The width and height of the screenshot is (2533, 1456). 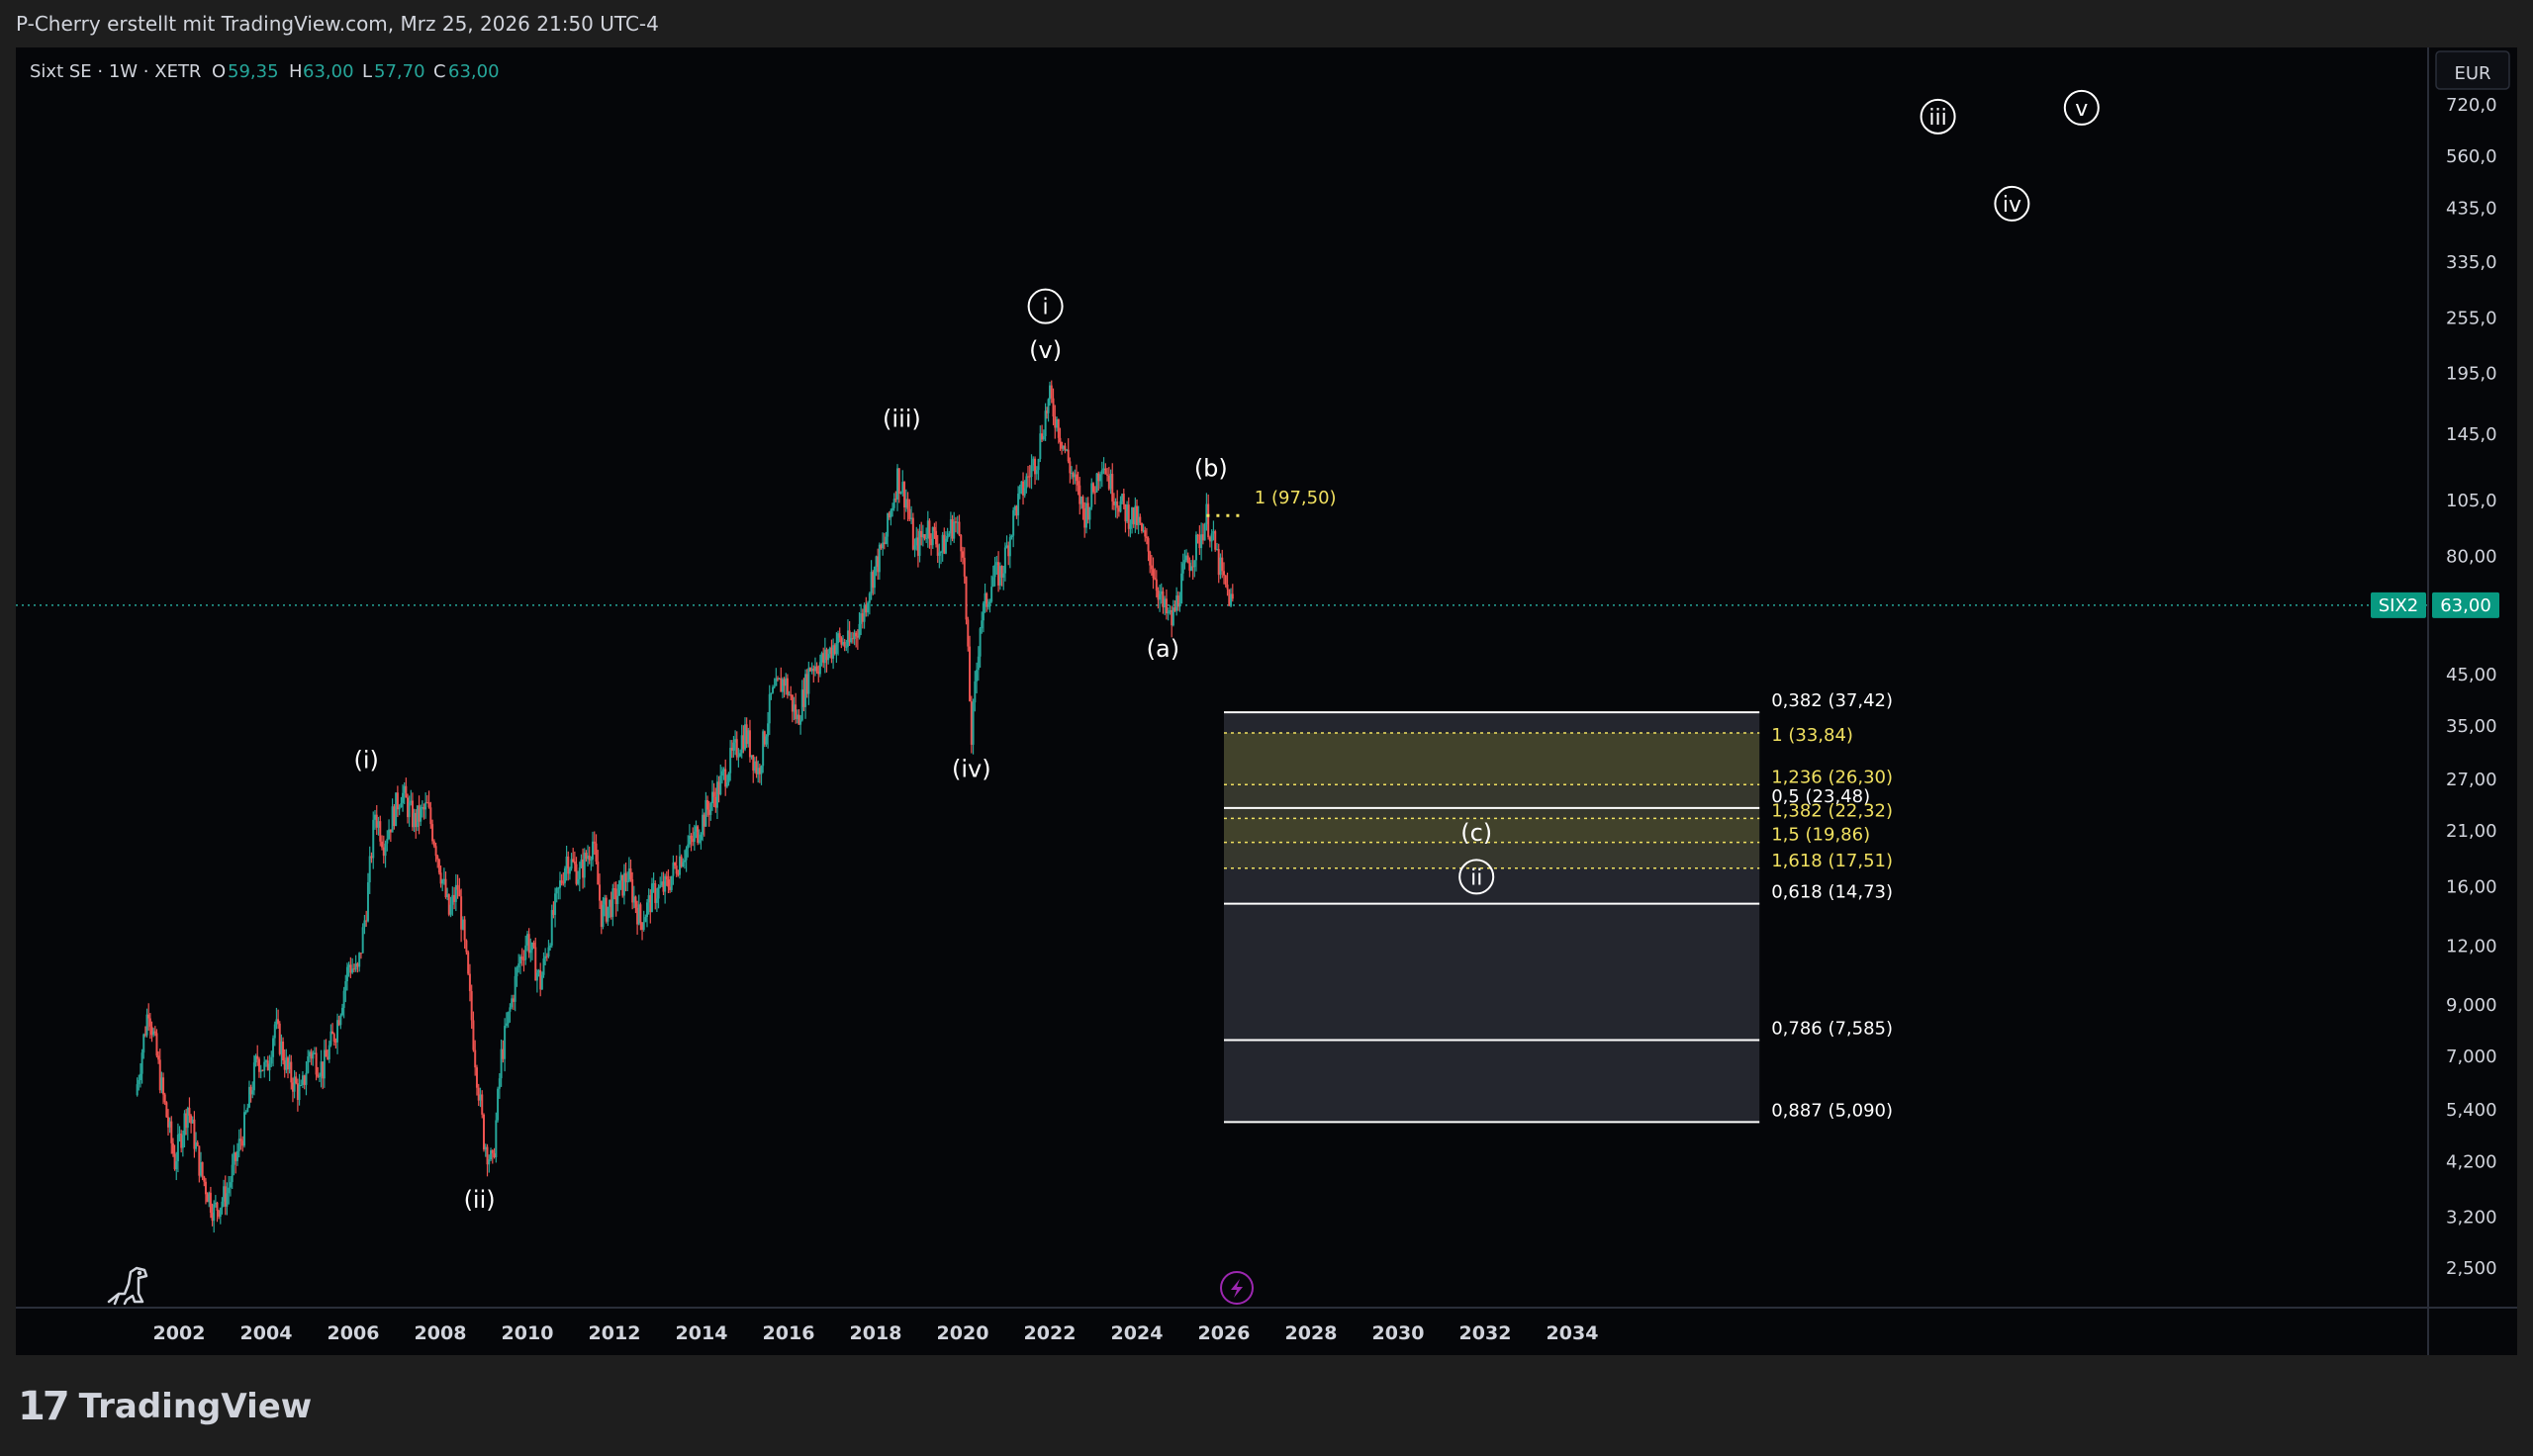 What do you see at coordinates (1237, 1288) in the screenshot?
I see `lightning-icon` at bounding box center [1237, 1288].